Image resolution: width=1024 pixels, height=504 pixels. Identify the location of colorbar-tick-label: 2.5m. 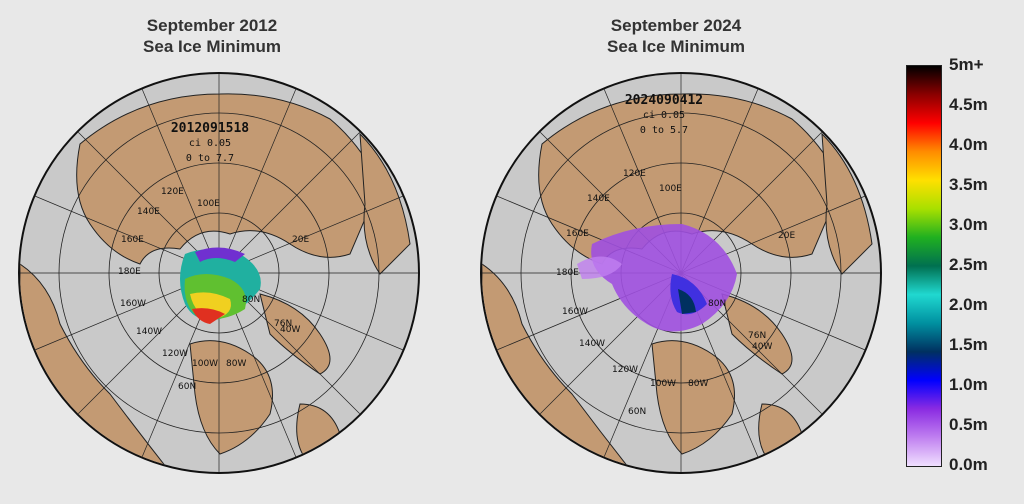
(968, 264).